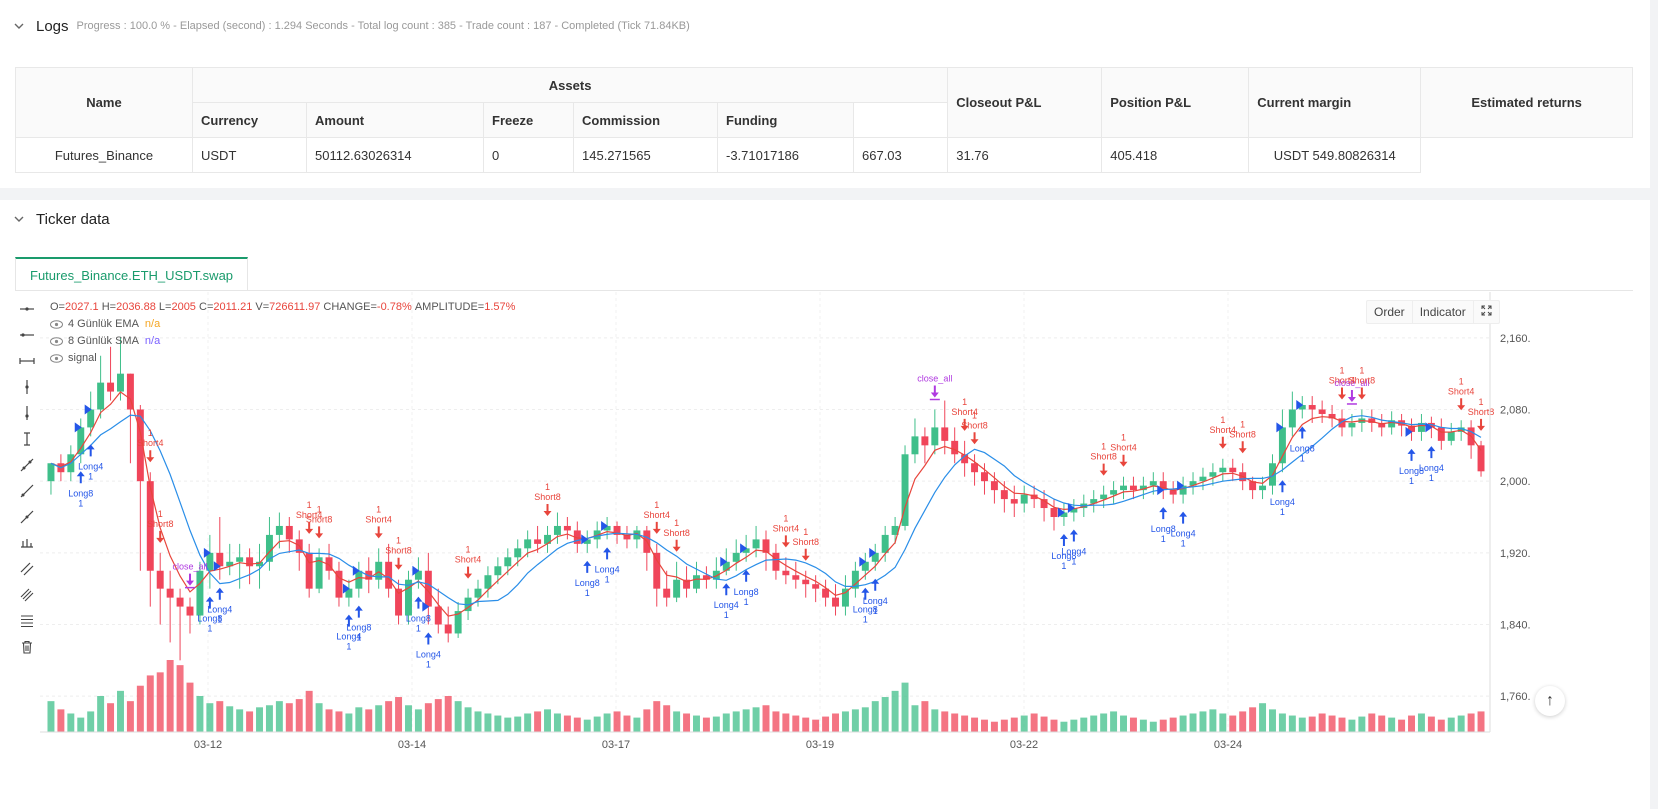 This screenshot has height=809, width=1658. Describe the element at coordinates (27, 543) in the screenshot. I see `price-range-tool` at that location.